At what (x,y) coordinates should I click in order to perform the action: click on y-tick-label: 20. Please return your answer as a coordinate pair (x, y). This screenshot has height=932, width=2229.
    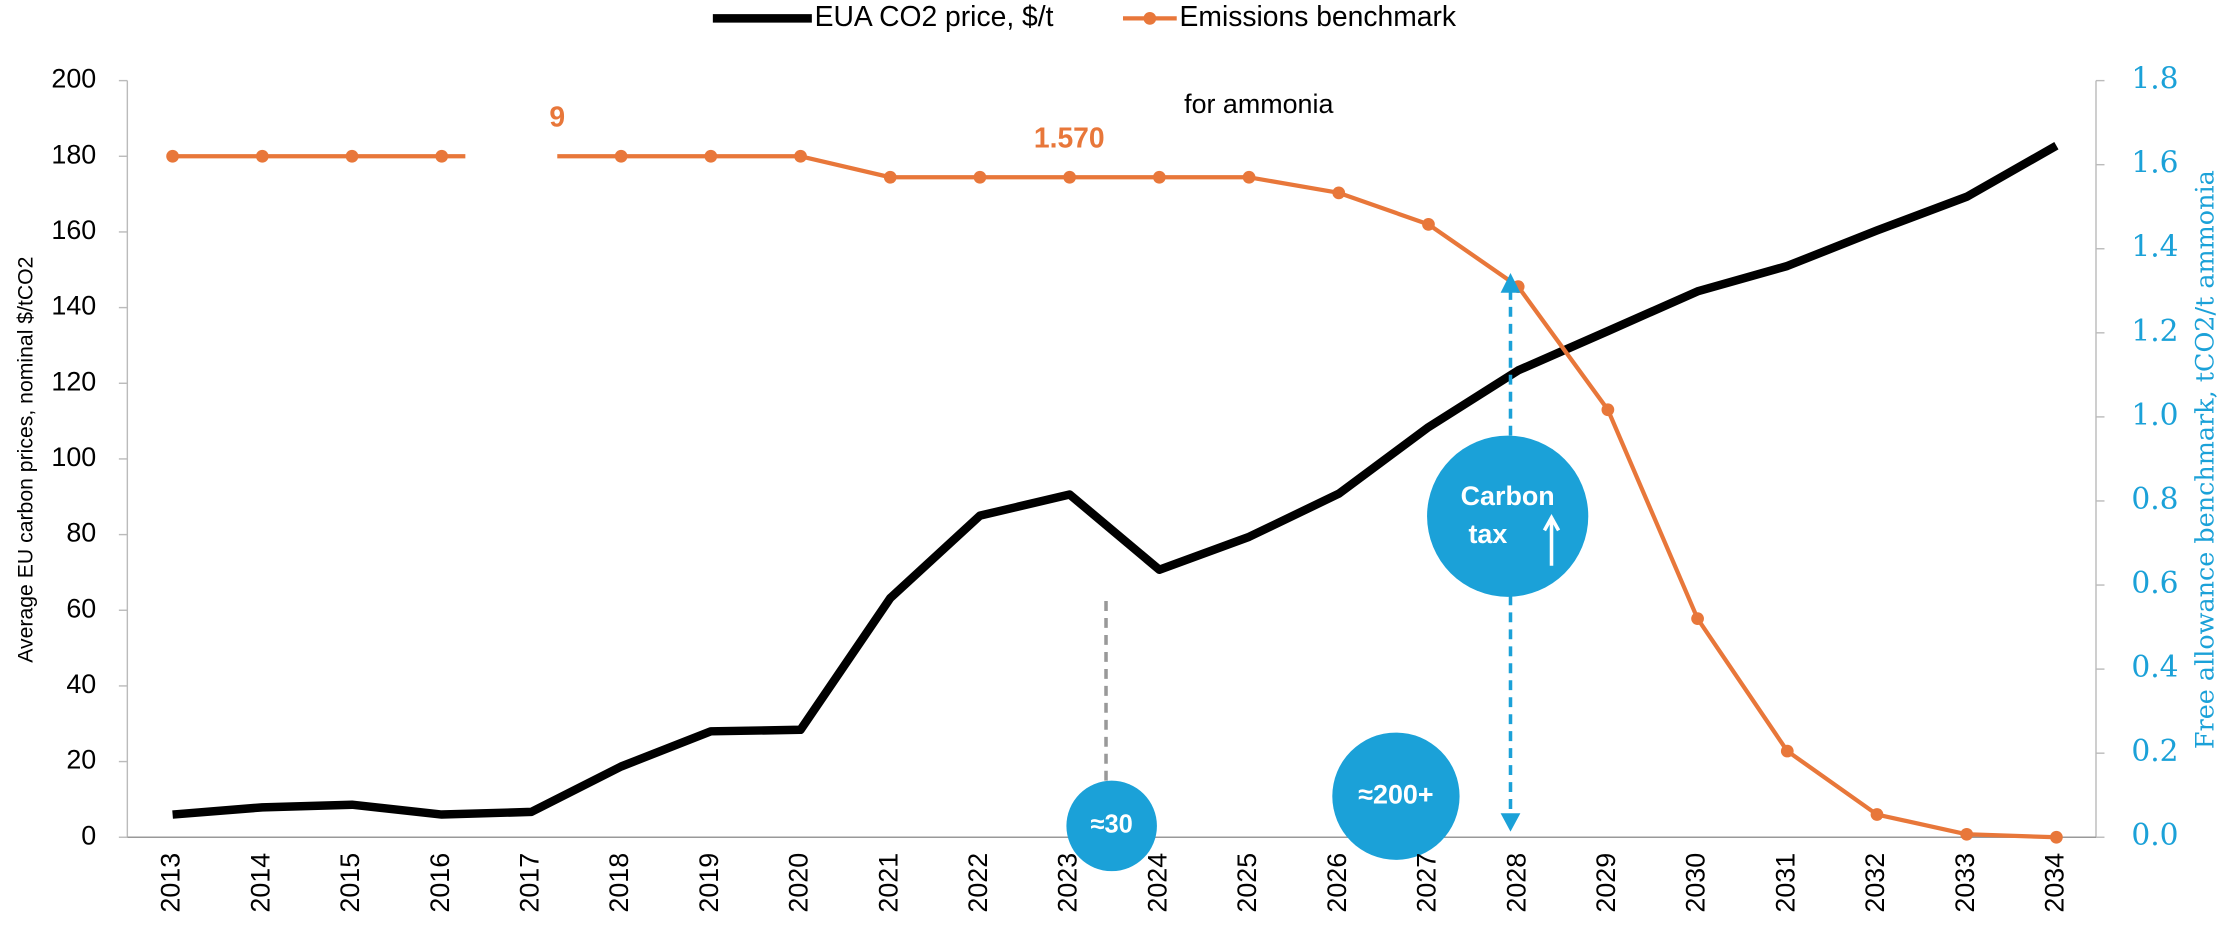
    Looking at the image, I should click on (81, 760).